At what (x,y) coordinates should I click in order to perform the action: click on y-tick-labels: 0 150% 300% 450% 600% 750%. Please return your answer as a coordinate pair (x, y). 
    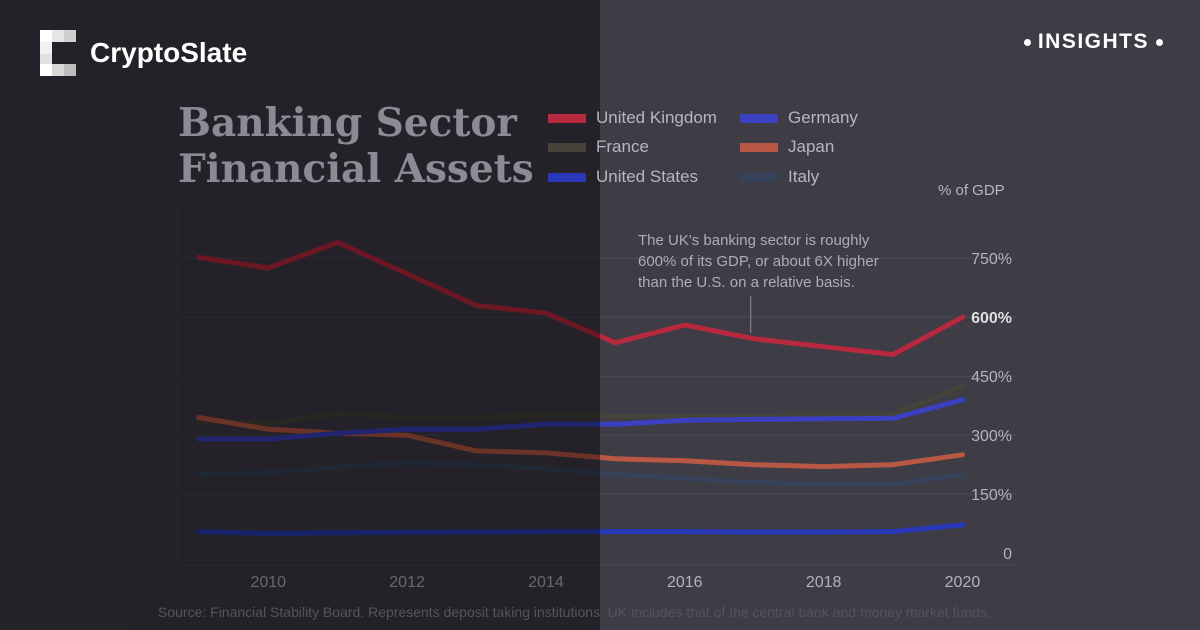
    Looking at the image, I should click on (991, 407).